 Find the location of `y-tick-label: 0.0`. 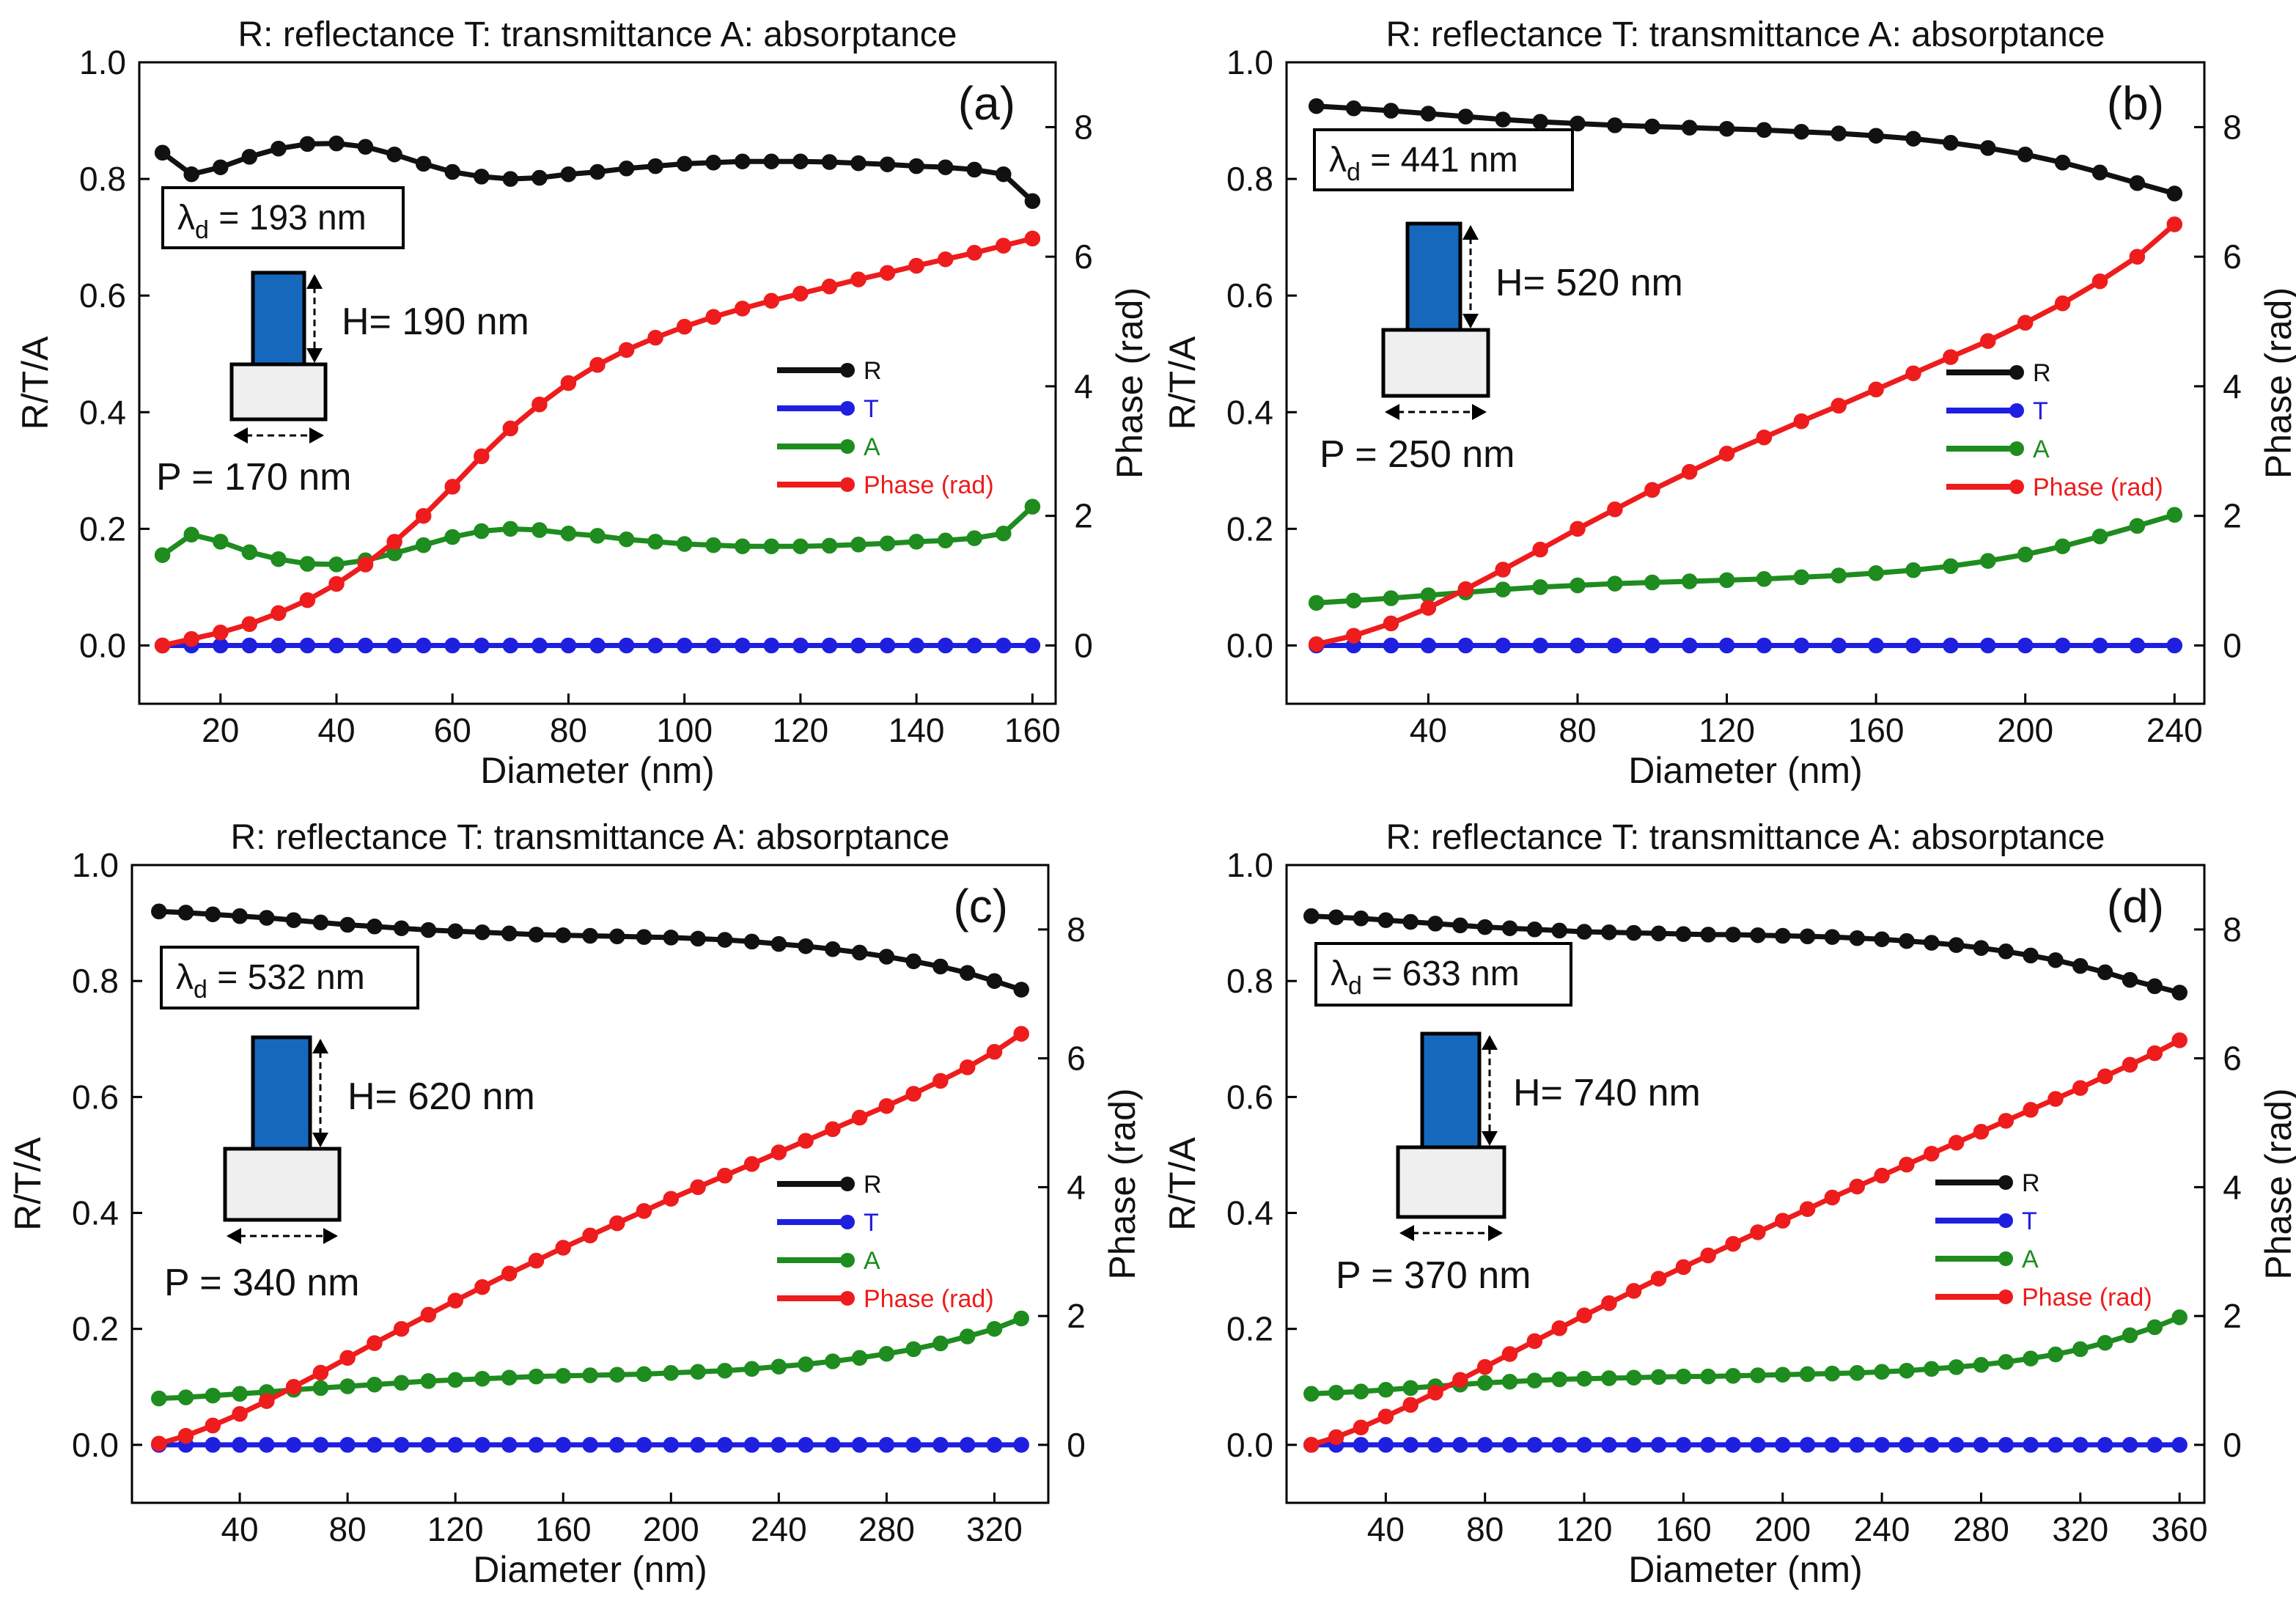

y-tick-label: 0.0 is located at coordinates (103, 645).